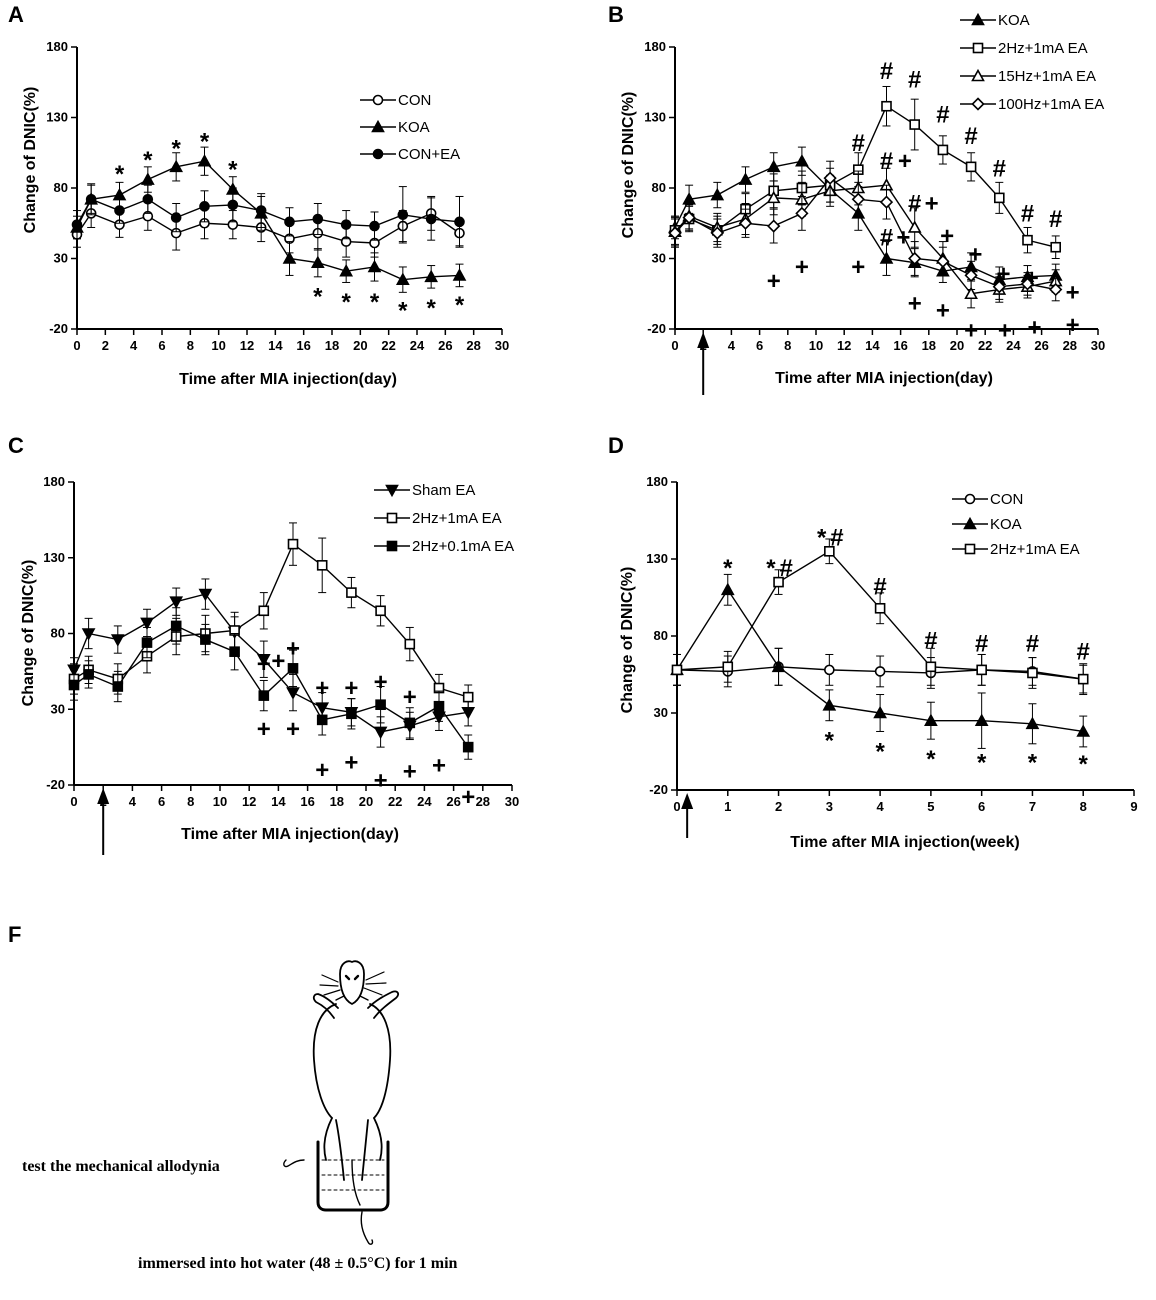 The image size is (1156, 1300). I want to click on panel-label-c: C, so click(16, 445).